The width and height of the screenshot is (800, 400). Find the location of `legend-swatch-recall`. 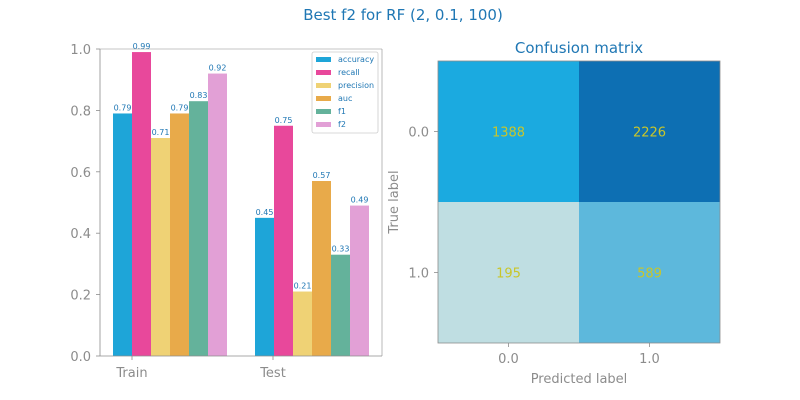

legend-swatch-recall is located at coordinates (323, 72).